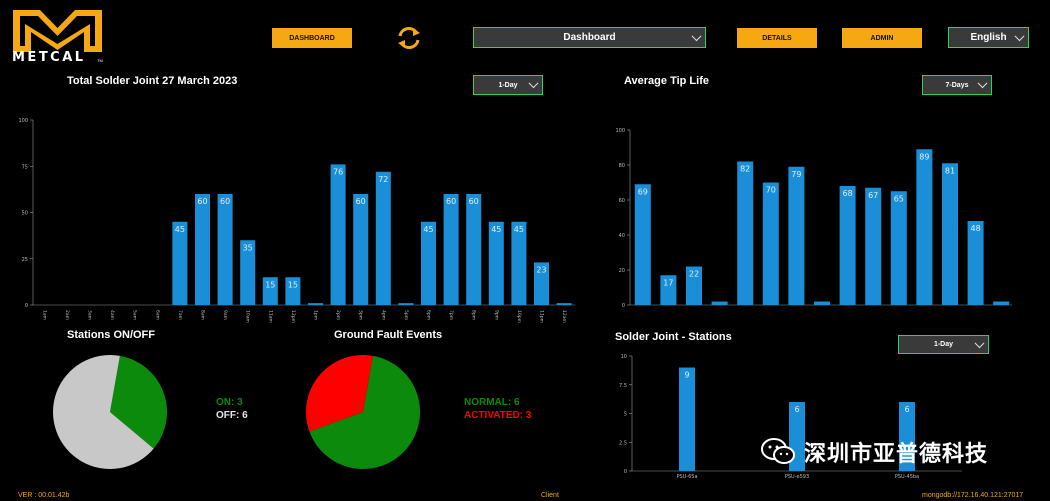 The height and width of the screenshot is (501, 1050). Describe the element at coordinates (429, 315) in the screenshot. I see `x-tick-label: 6pm` at that location.